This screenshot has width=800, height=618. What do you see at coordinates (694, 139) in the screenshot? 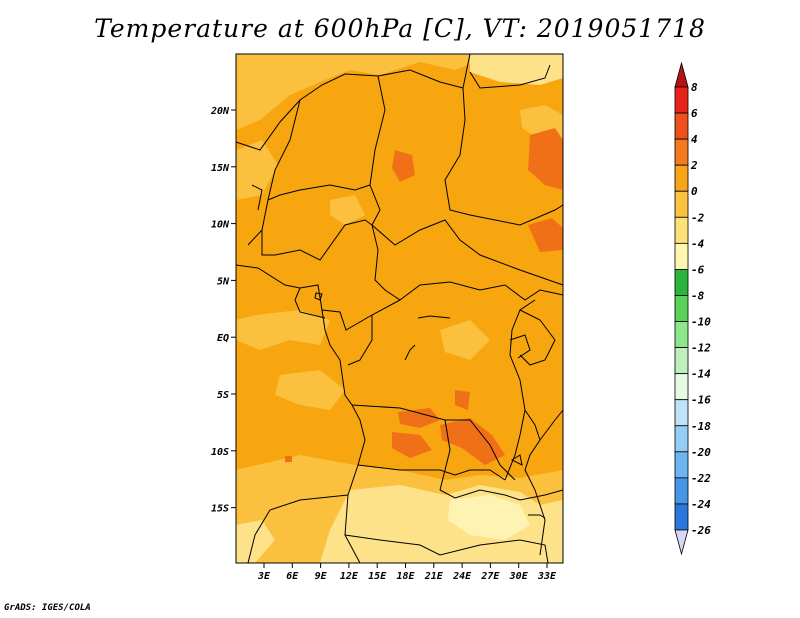
I see `colorbar-label: 4` at bounding box center [694, 139].